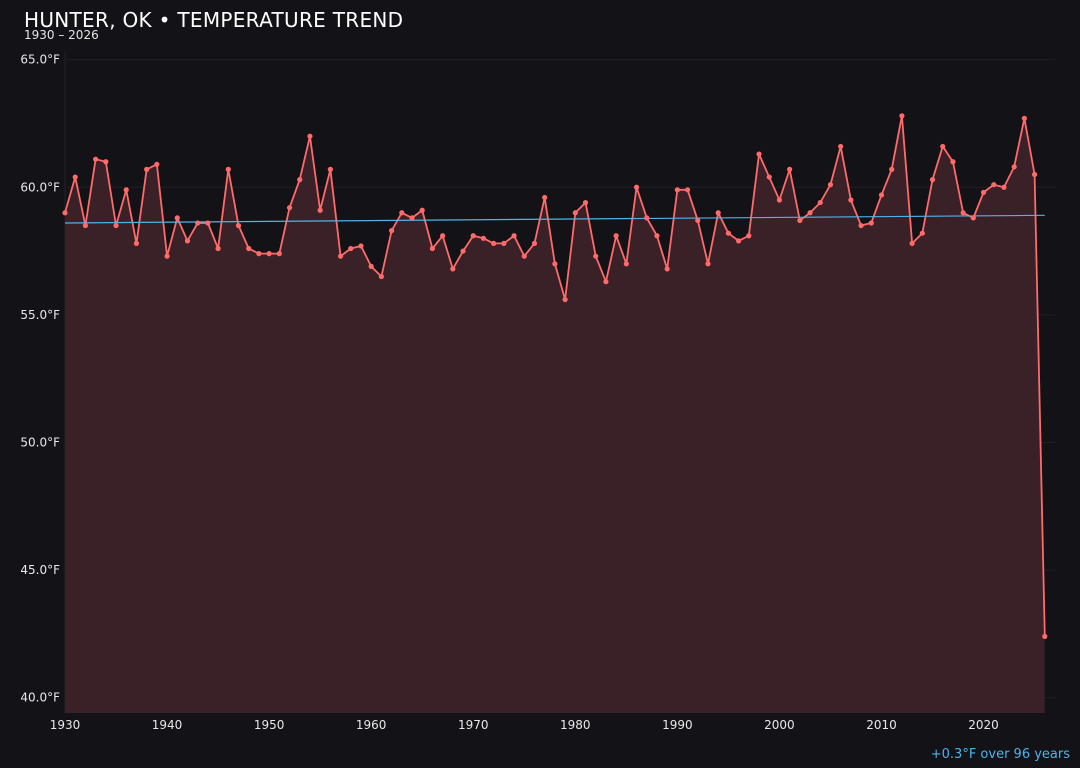  What do you see at coordinates (269, 725) in the screenshot?
I see `x-tick-label: 1950` at bounding box center [269, 725].